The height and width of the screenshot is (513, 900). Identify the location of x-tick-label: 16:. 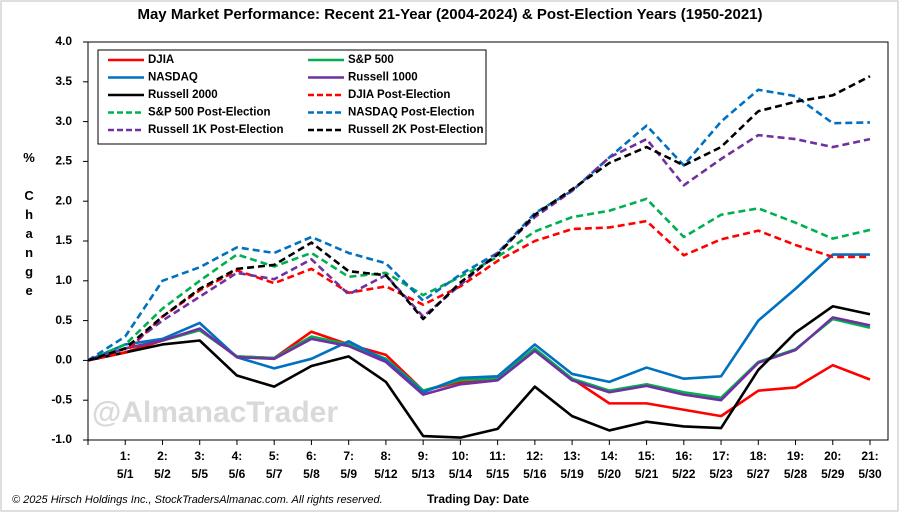
(683, 456).